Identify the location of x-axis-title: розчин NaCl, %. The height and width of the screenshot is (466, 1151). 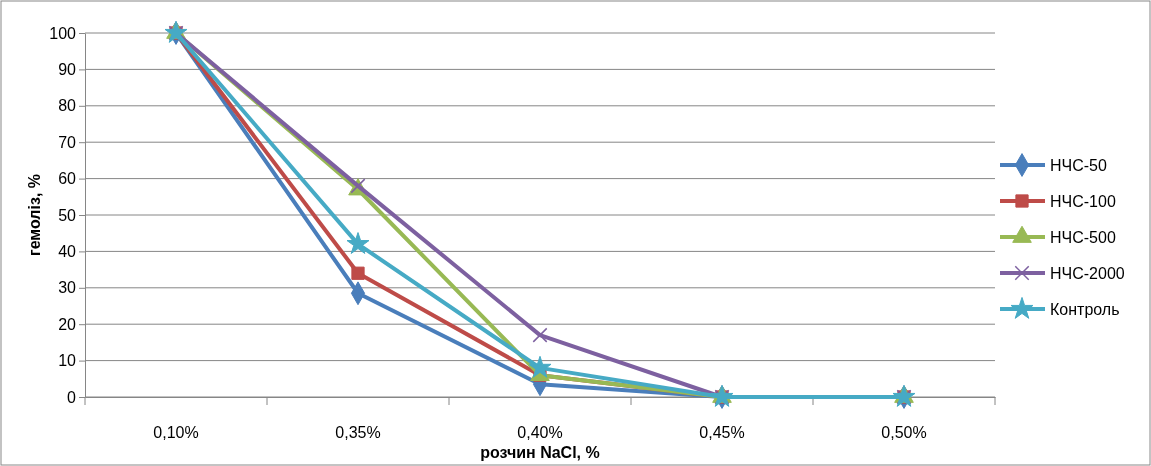
(540, 452).